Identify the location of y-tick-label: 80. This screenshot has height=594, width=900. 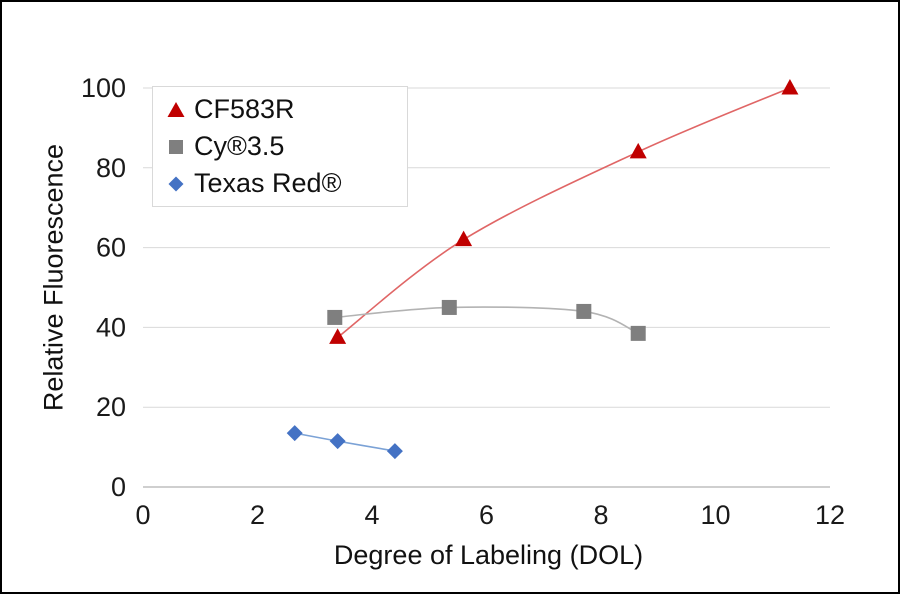
(111, 168).